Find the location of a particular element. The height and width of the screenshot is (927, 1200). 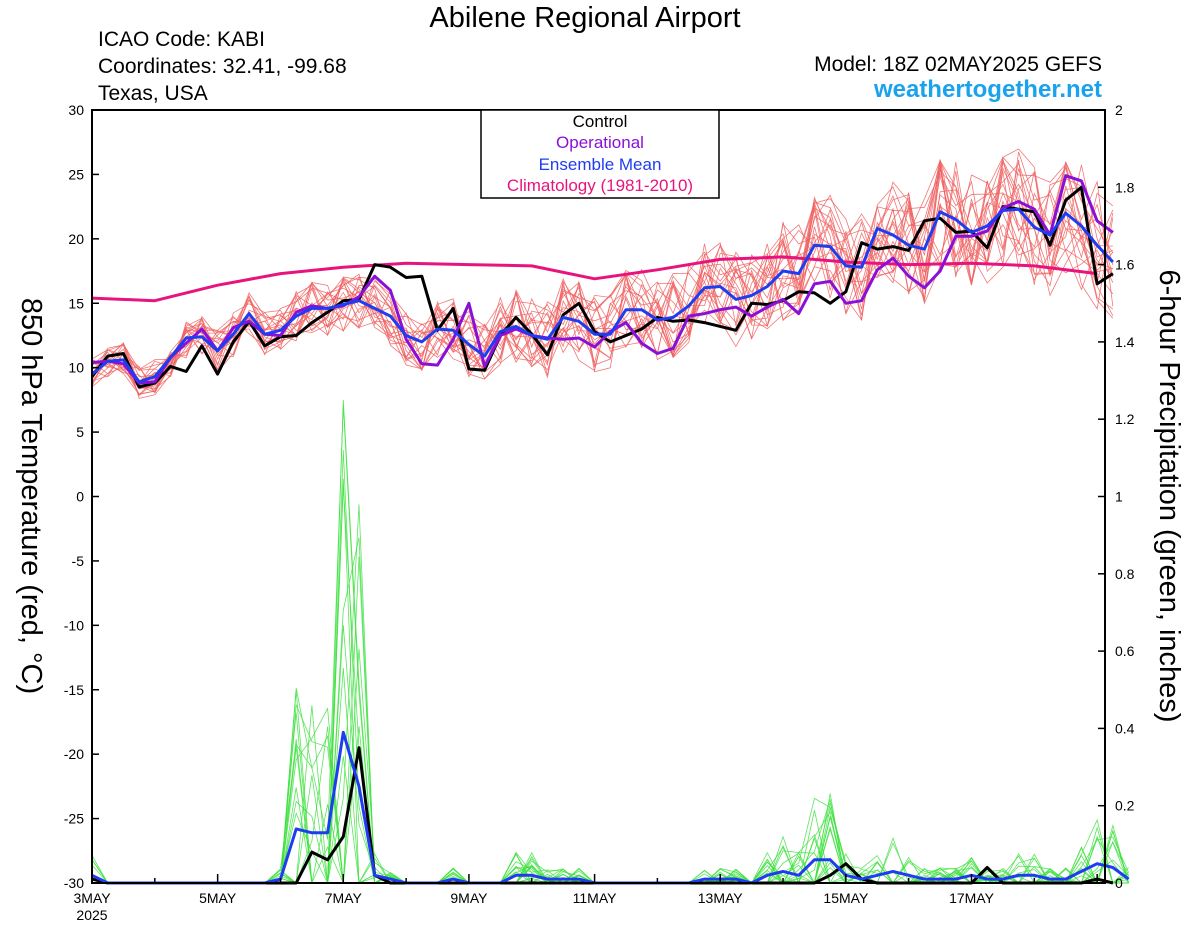

x-tick-label: 17MAY is located at coordinates (972, 898).